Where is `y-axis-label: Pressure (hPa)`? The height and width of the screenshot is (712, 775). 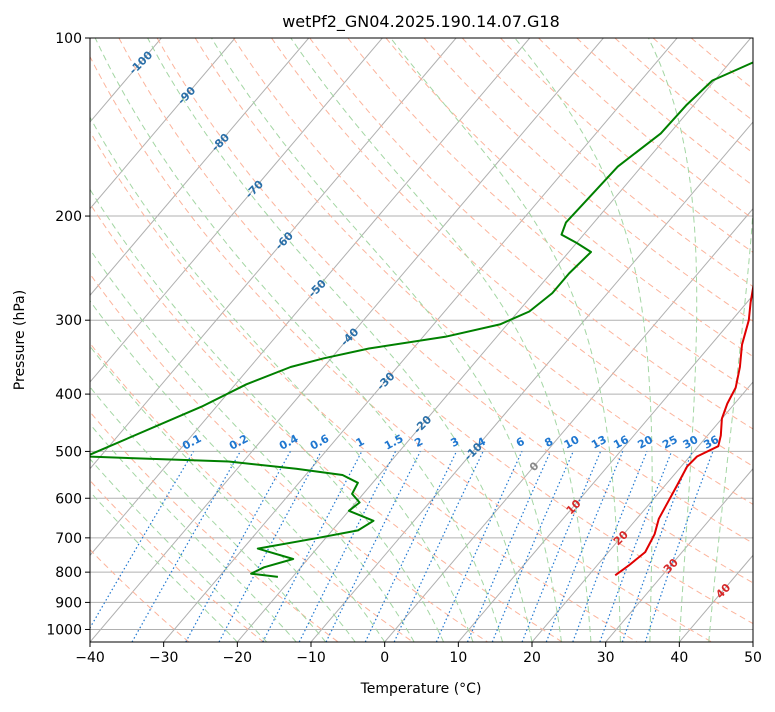
y-axis-label: Pressure (hPa) is located at coordinates (20, 340).